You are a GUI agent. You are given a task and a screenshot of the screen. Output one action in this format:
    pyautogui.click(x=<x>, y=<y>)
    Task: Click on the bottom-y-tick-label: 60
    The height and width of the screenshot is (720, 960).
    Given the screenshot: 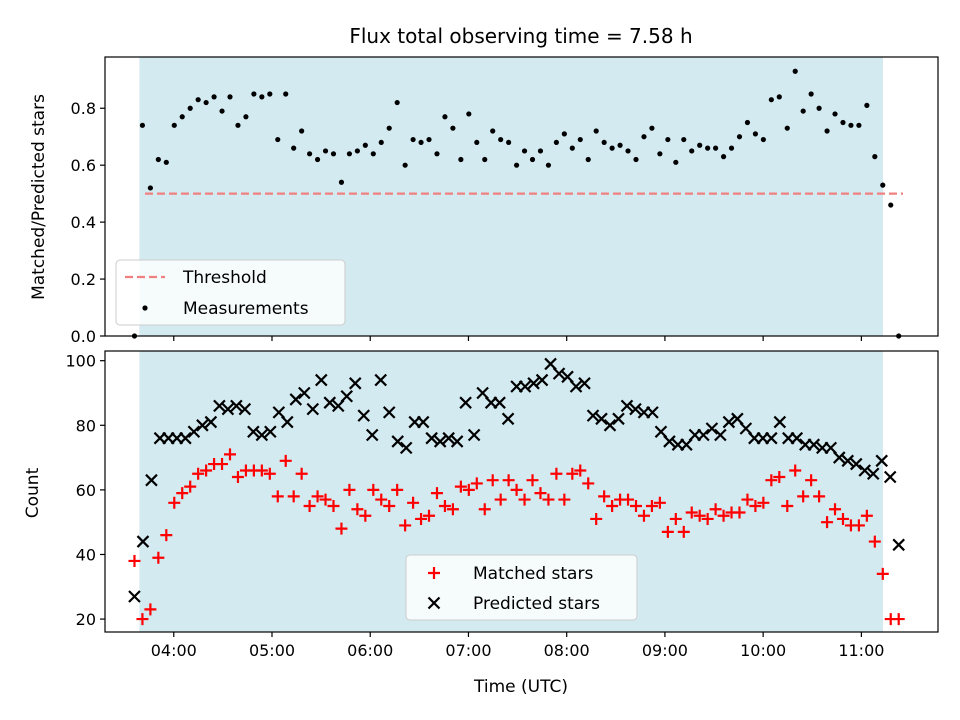 What is the action you would take?
    pyautogui.click(x=86, y=490)
    